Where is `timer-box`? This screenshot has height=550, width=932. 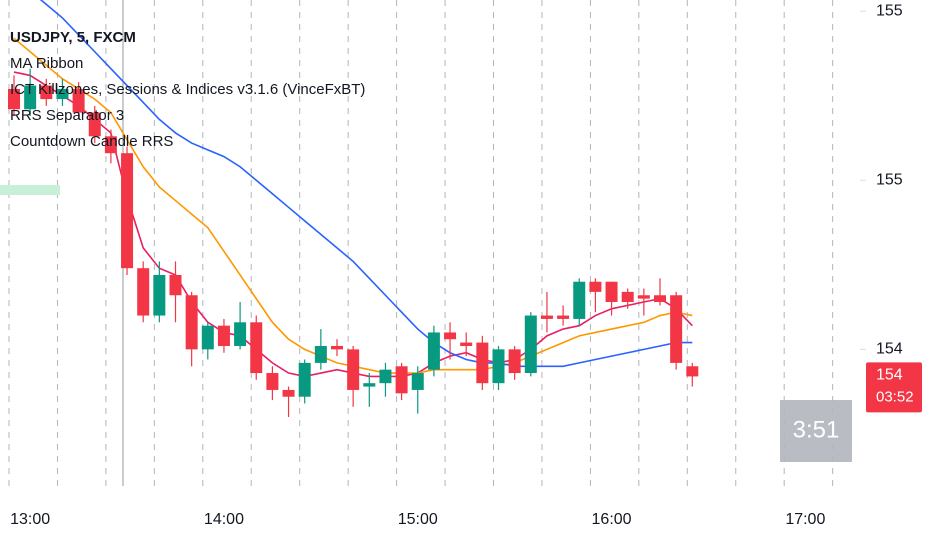
timer-box is located at coordinates (816, 431).